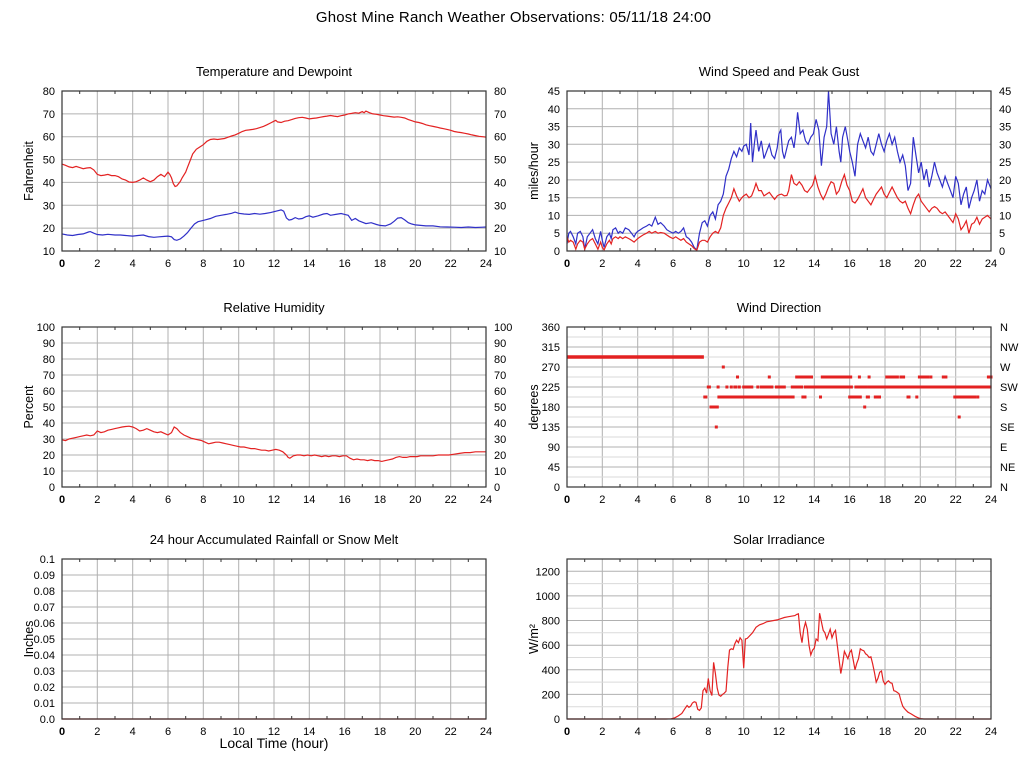 This screenshot has height=772, width=1027. Describe the element at coordinates (1003, 448) in the screenshot. I see `svg-text: E` at that location.